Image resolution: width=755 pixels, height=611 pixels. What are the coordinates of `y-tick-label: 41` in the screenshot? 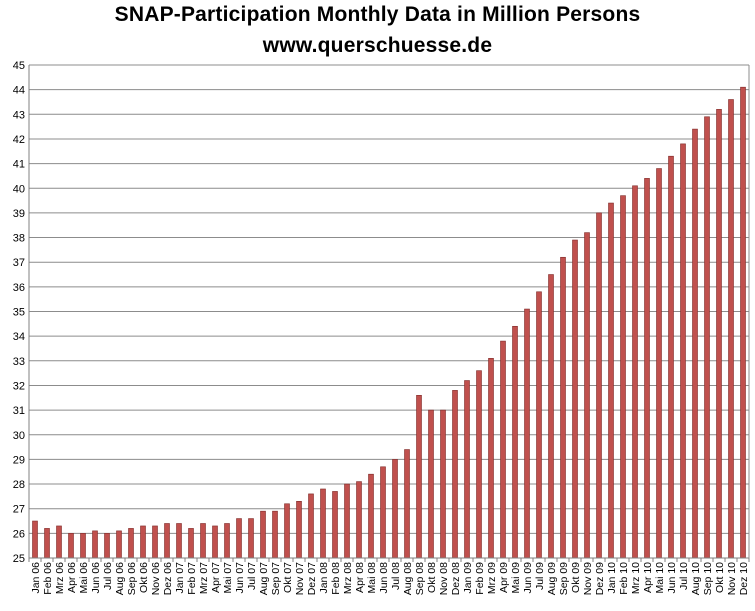 It's located at (19, 165).